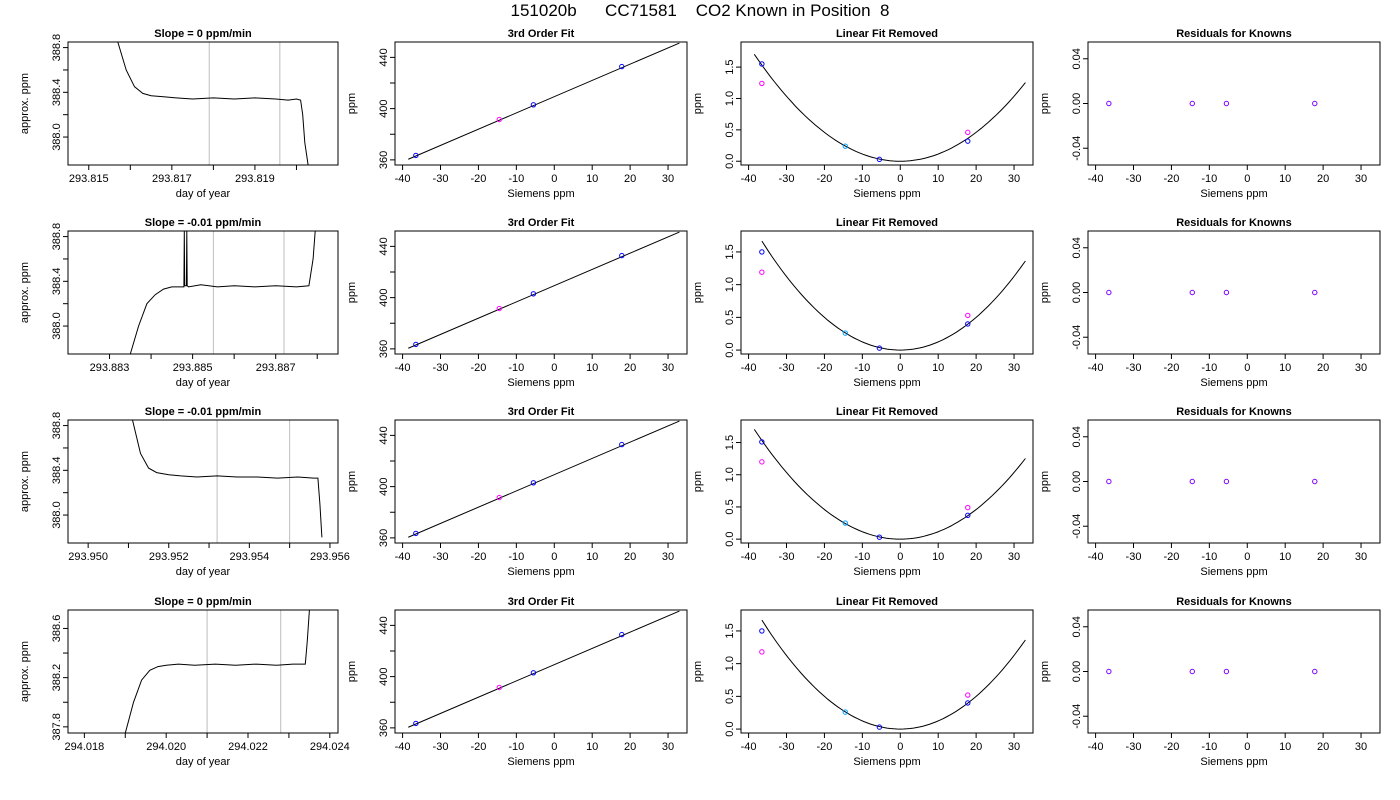  What do you see at coordinates (255, 179) in the screenshot?
I see `x-tick-label: 293.819` at bounding box center [255, 179].